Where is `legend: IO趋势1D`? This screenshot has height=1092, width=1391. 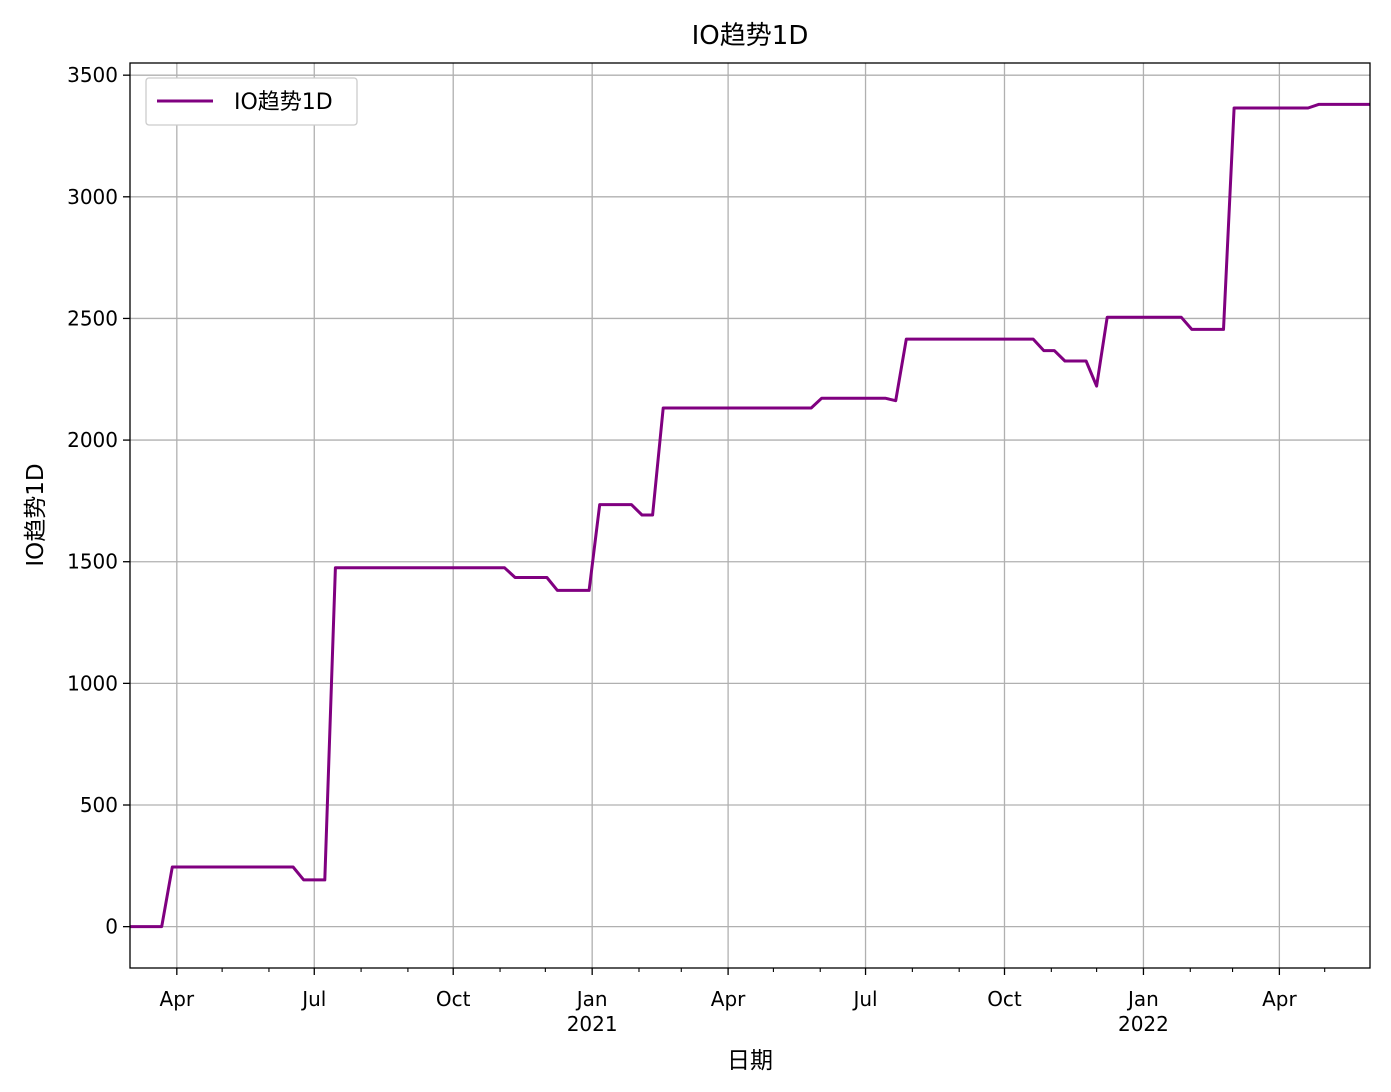 legend: IO趋势1D is located at coordinates (251, 101).